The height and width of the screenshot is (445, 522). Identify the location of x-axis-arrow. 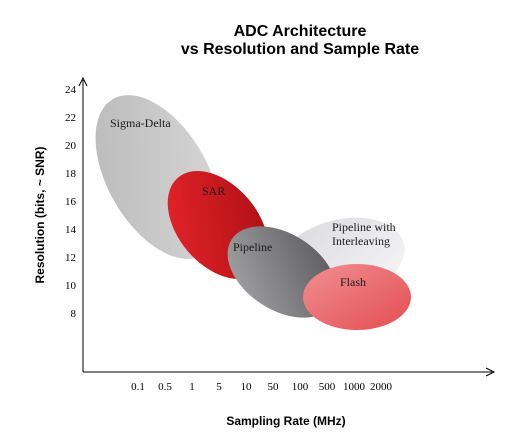
(490, 372).